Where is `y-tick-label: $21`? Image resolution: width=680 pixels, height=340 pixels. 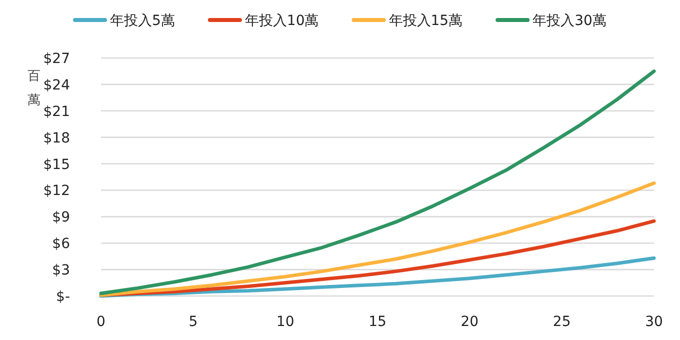 y-tick-label: $21 is located at coordinates (56, 112).